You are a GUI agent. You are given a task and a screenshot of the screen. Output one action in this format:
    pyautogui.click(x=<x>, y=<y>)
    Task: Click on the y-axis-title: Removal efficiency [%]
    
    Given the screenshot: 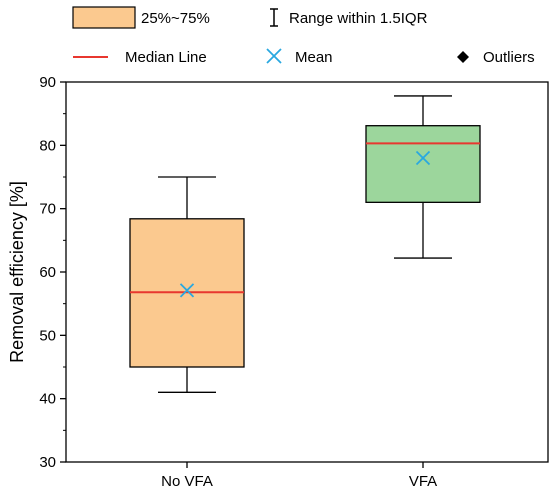 What is the action you would take?
    pyautogui.click(x=17, y=272)
    